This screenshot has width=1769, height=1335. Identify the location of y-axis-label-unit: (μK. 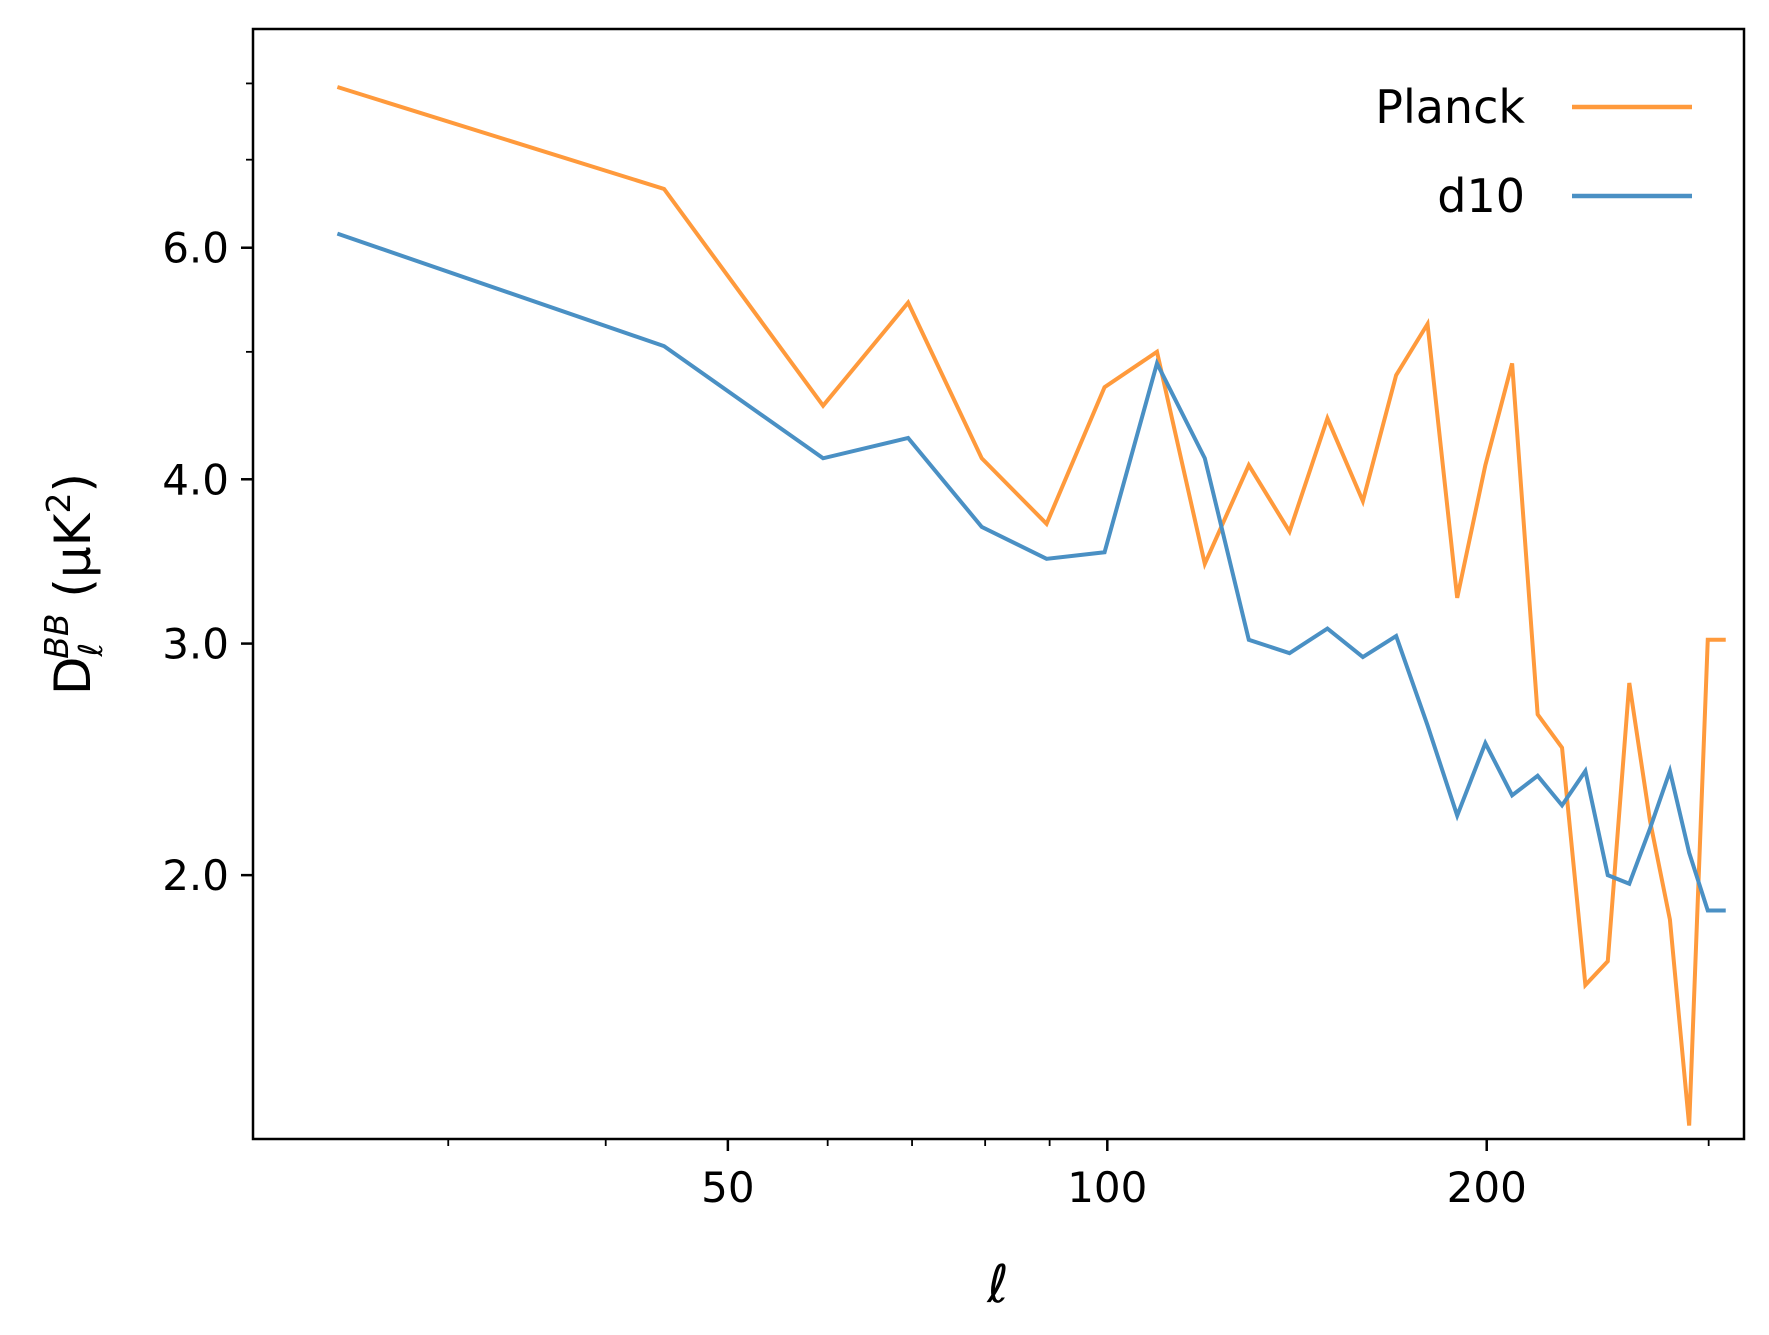
(73, 562).